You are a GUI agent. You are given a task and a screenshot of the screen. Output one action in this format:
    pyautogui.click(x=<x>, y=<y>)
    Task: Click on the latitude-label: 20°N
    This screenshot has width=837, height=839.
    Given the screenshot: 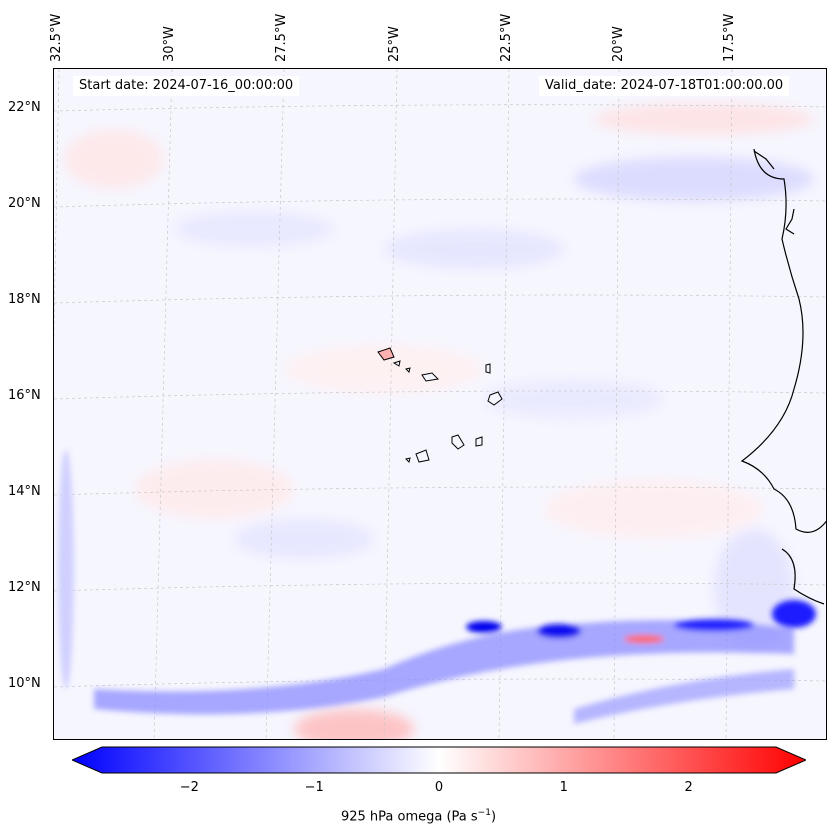 What is the action you would take?
    pyautogui.click(x=24, y=203)
    